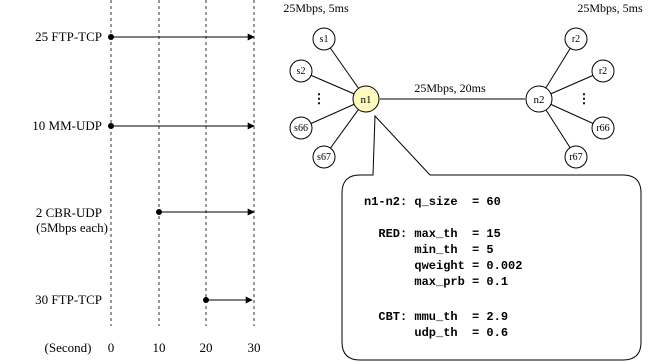 The width and height of the screenshot is (652, 362). I want to click on config-line-8: CBT: mmu_th = 2.9, so click(436, 317).